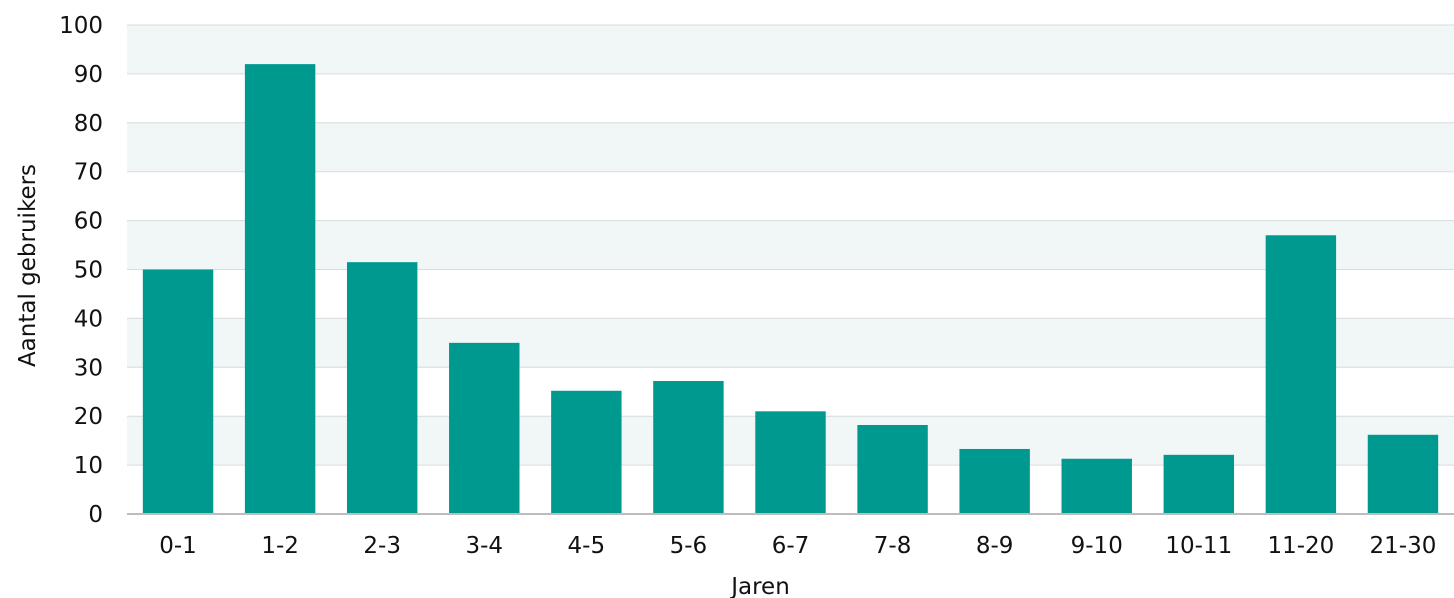  What do you see at coordinates (587, 546) in the screenshot?
I see `x-tick-label: 4-5` at bounding box center [587, 546].